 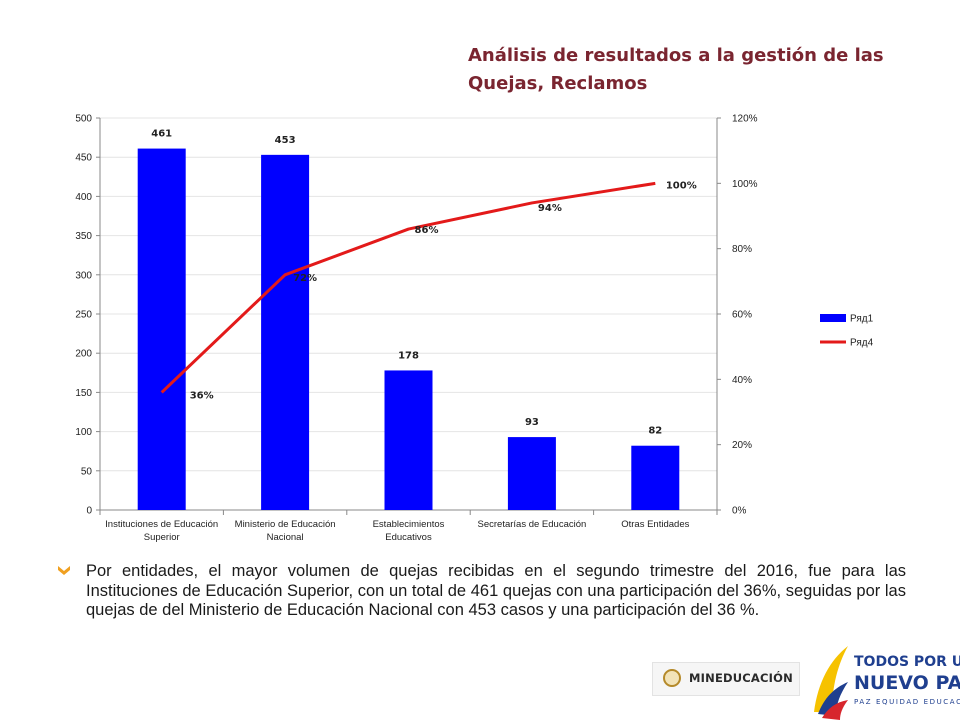 What do you see at coordinates (745, 119) in the screenshot?
I see `y2-tick-label: 120%` at bounding box center [745, 119].